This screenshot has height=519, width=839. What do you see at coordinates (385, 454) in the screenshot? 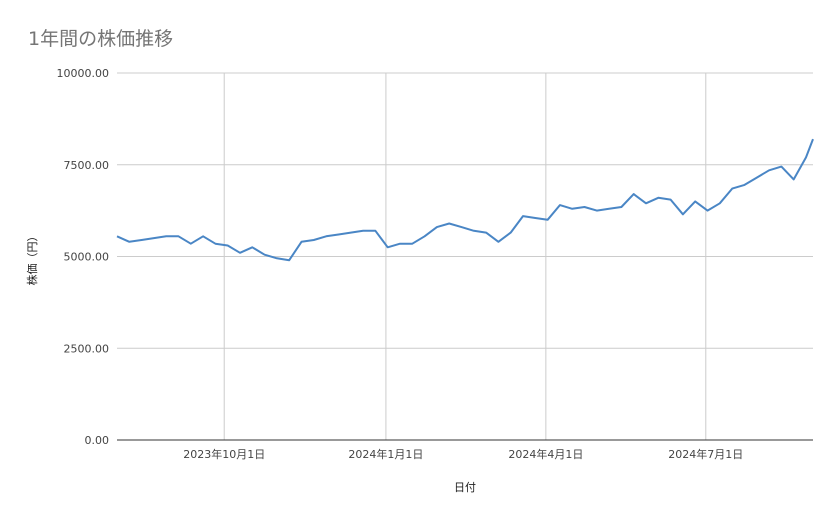
I see `x-tick-label: 2024年1月1日` at bounding box center [385, 454].